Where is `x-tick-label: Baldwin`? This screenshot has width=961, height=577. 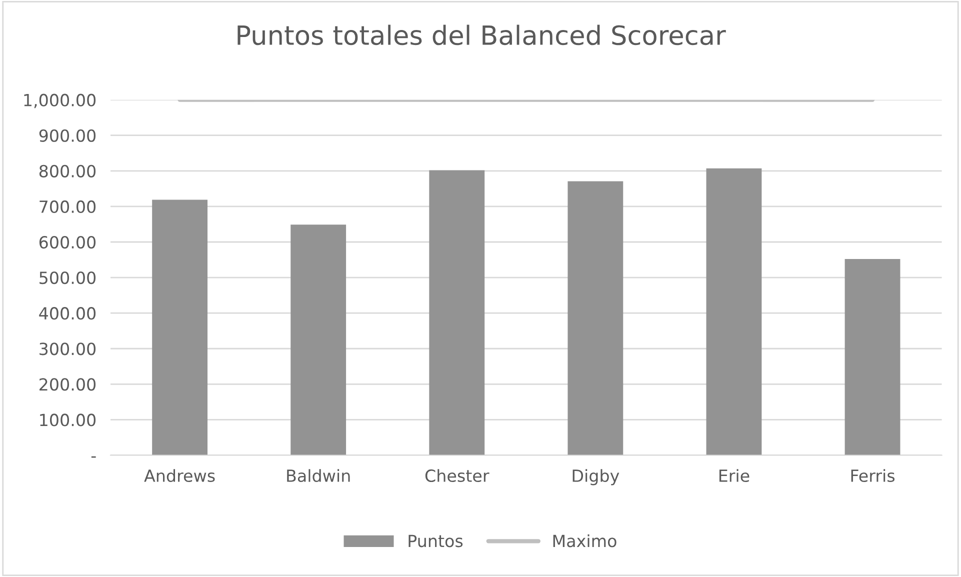 x-tick-label: Baldwin is located at coordinates (318, 475).